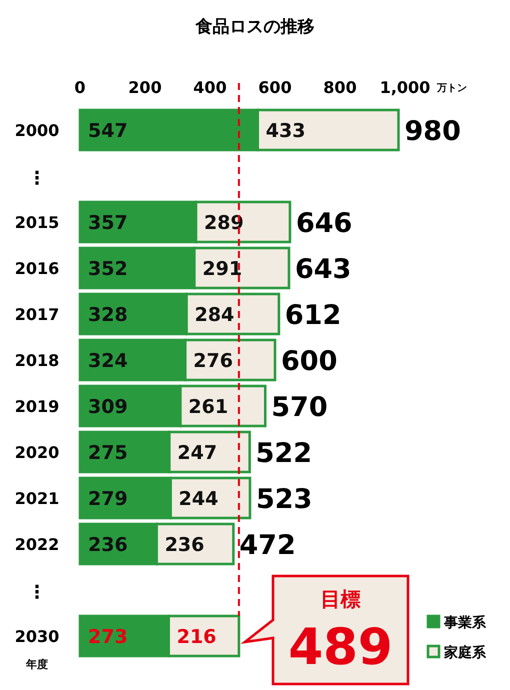  Describe the element at coordinates (284, 499) in the screenshot. I see `total-label: 523` at that location.